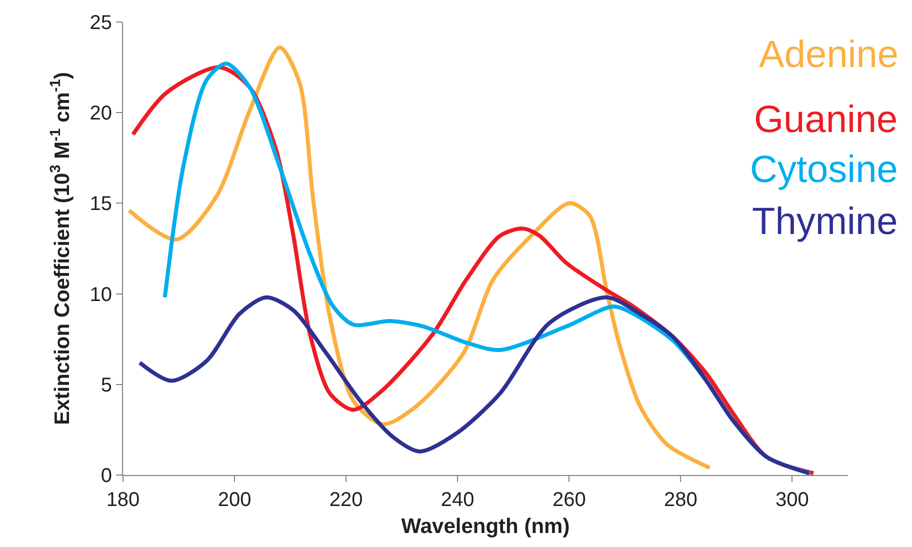 The height and width of the screenshot is (547, 912). I want to click on text: Guanine, so click(826, 120).